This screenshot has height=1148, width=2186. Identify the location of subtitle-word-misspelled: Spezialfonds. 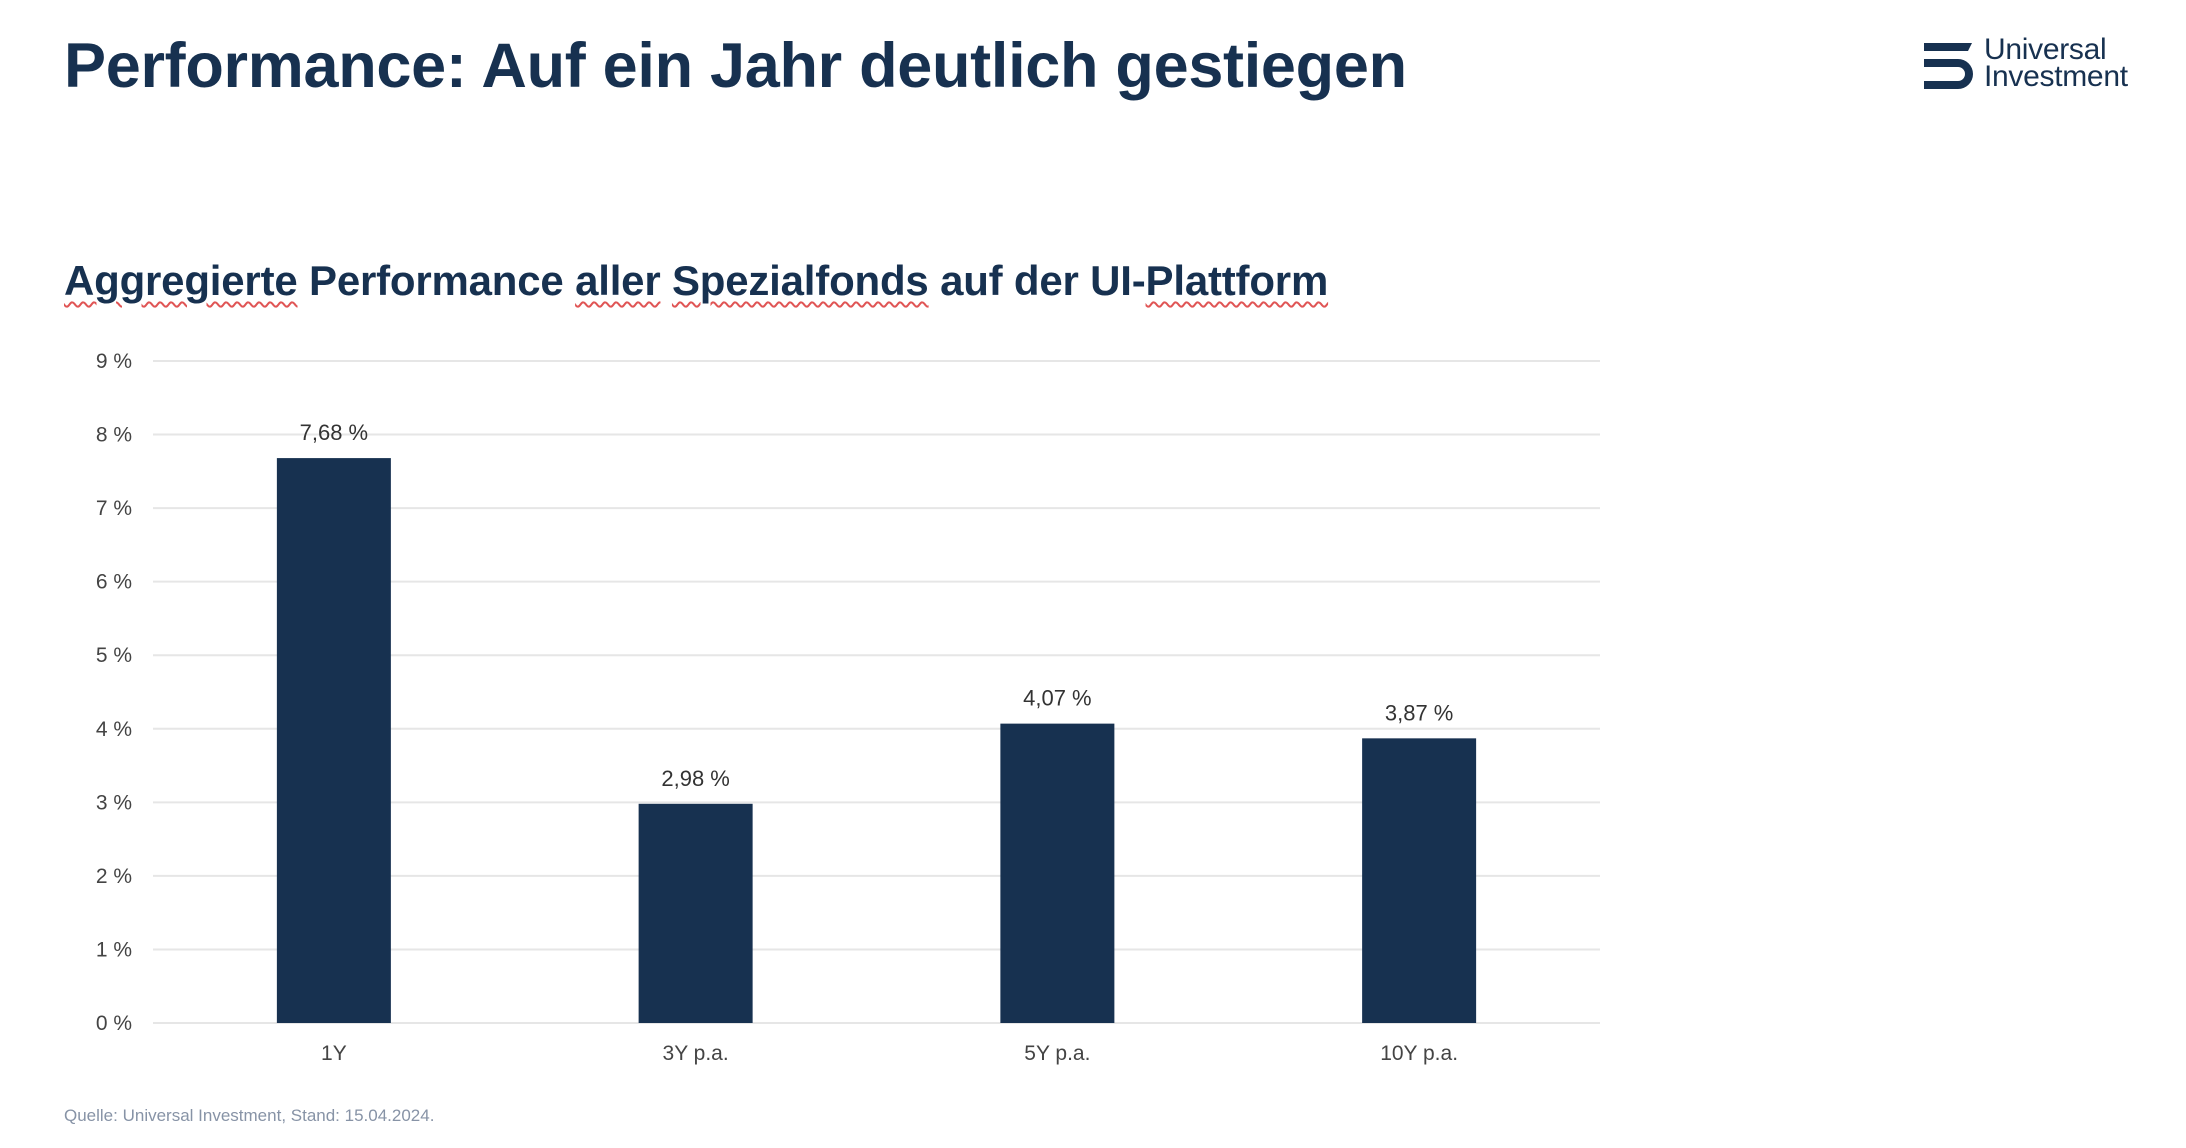
(800, 280).